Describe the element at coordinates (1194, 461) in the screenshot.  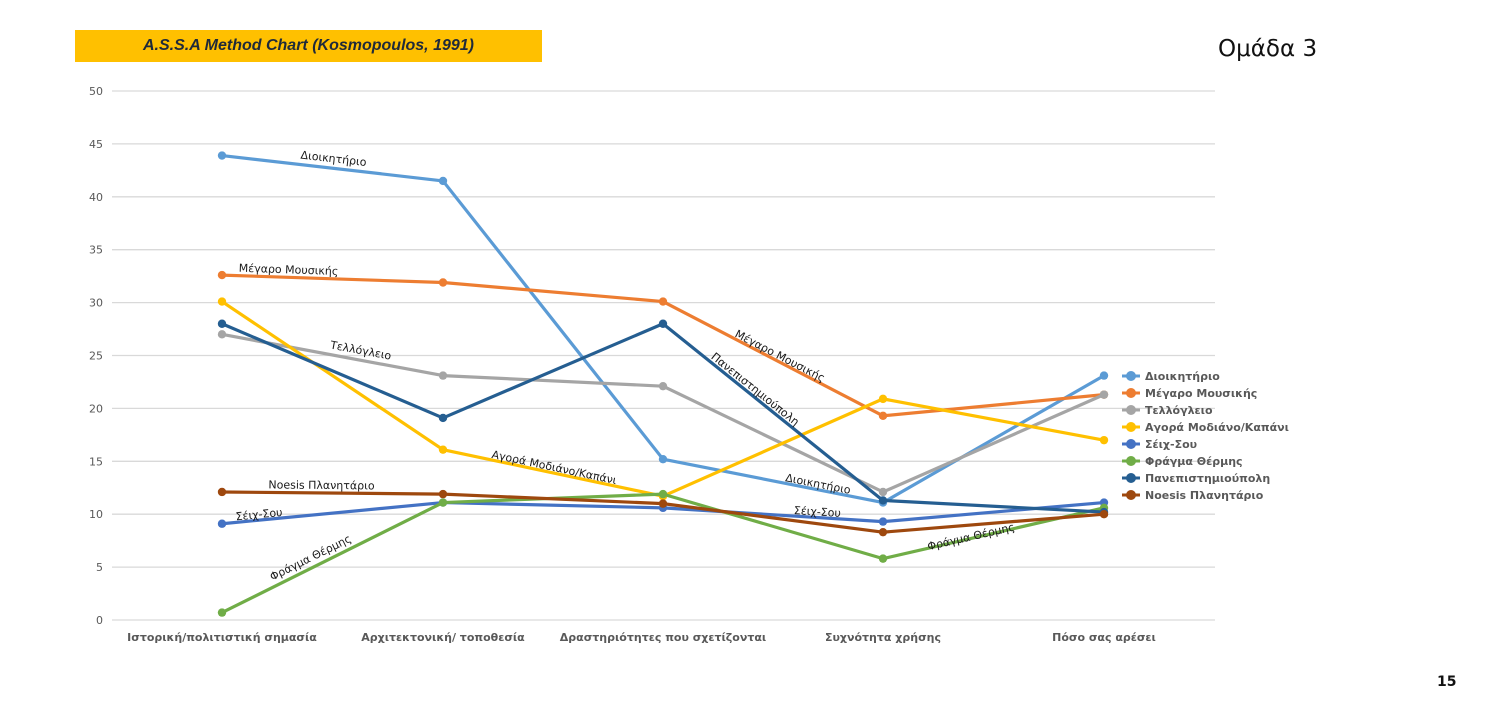
I see `legend-label: Φράγμα Θέρμης` at that location.